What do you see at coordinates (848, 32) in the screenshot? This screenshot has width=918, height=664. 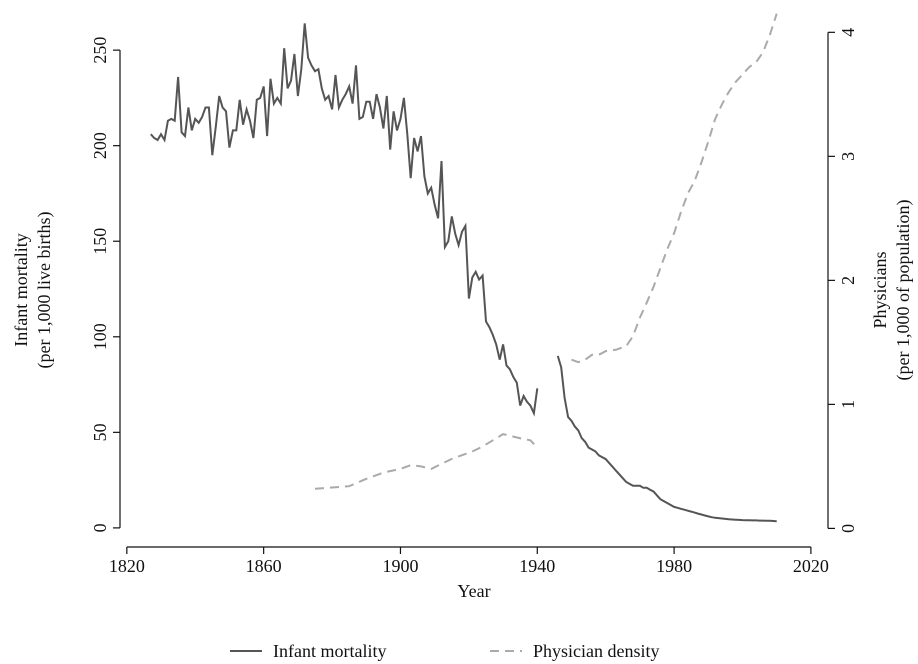 I see `y2-tick-label: 4` at bounding box center [848, 32].